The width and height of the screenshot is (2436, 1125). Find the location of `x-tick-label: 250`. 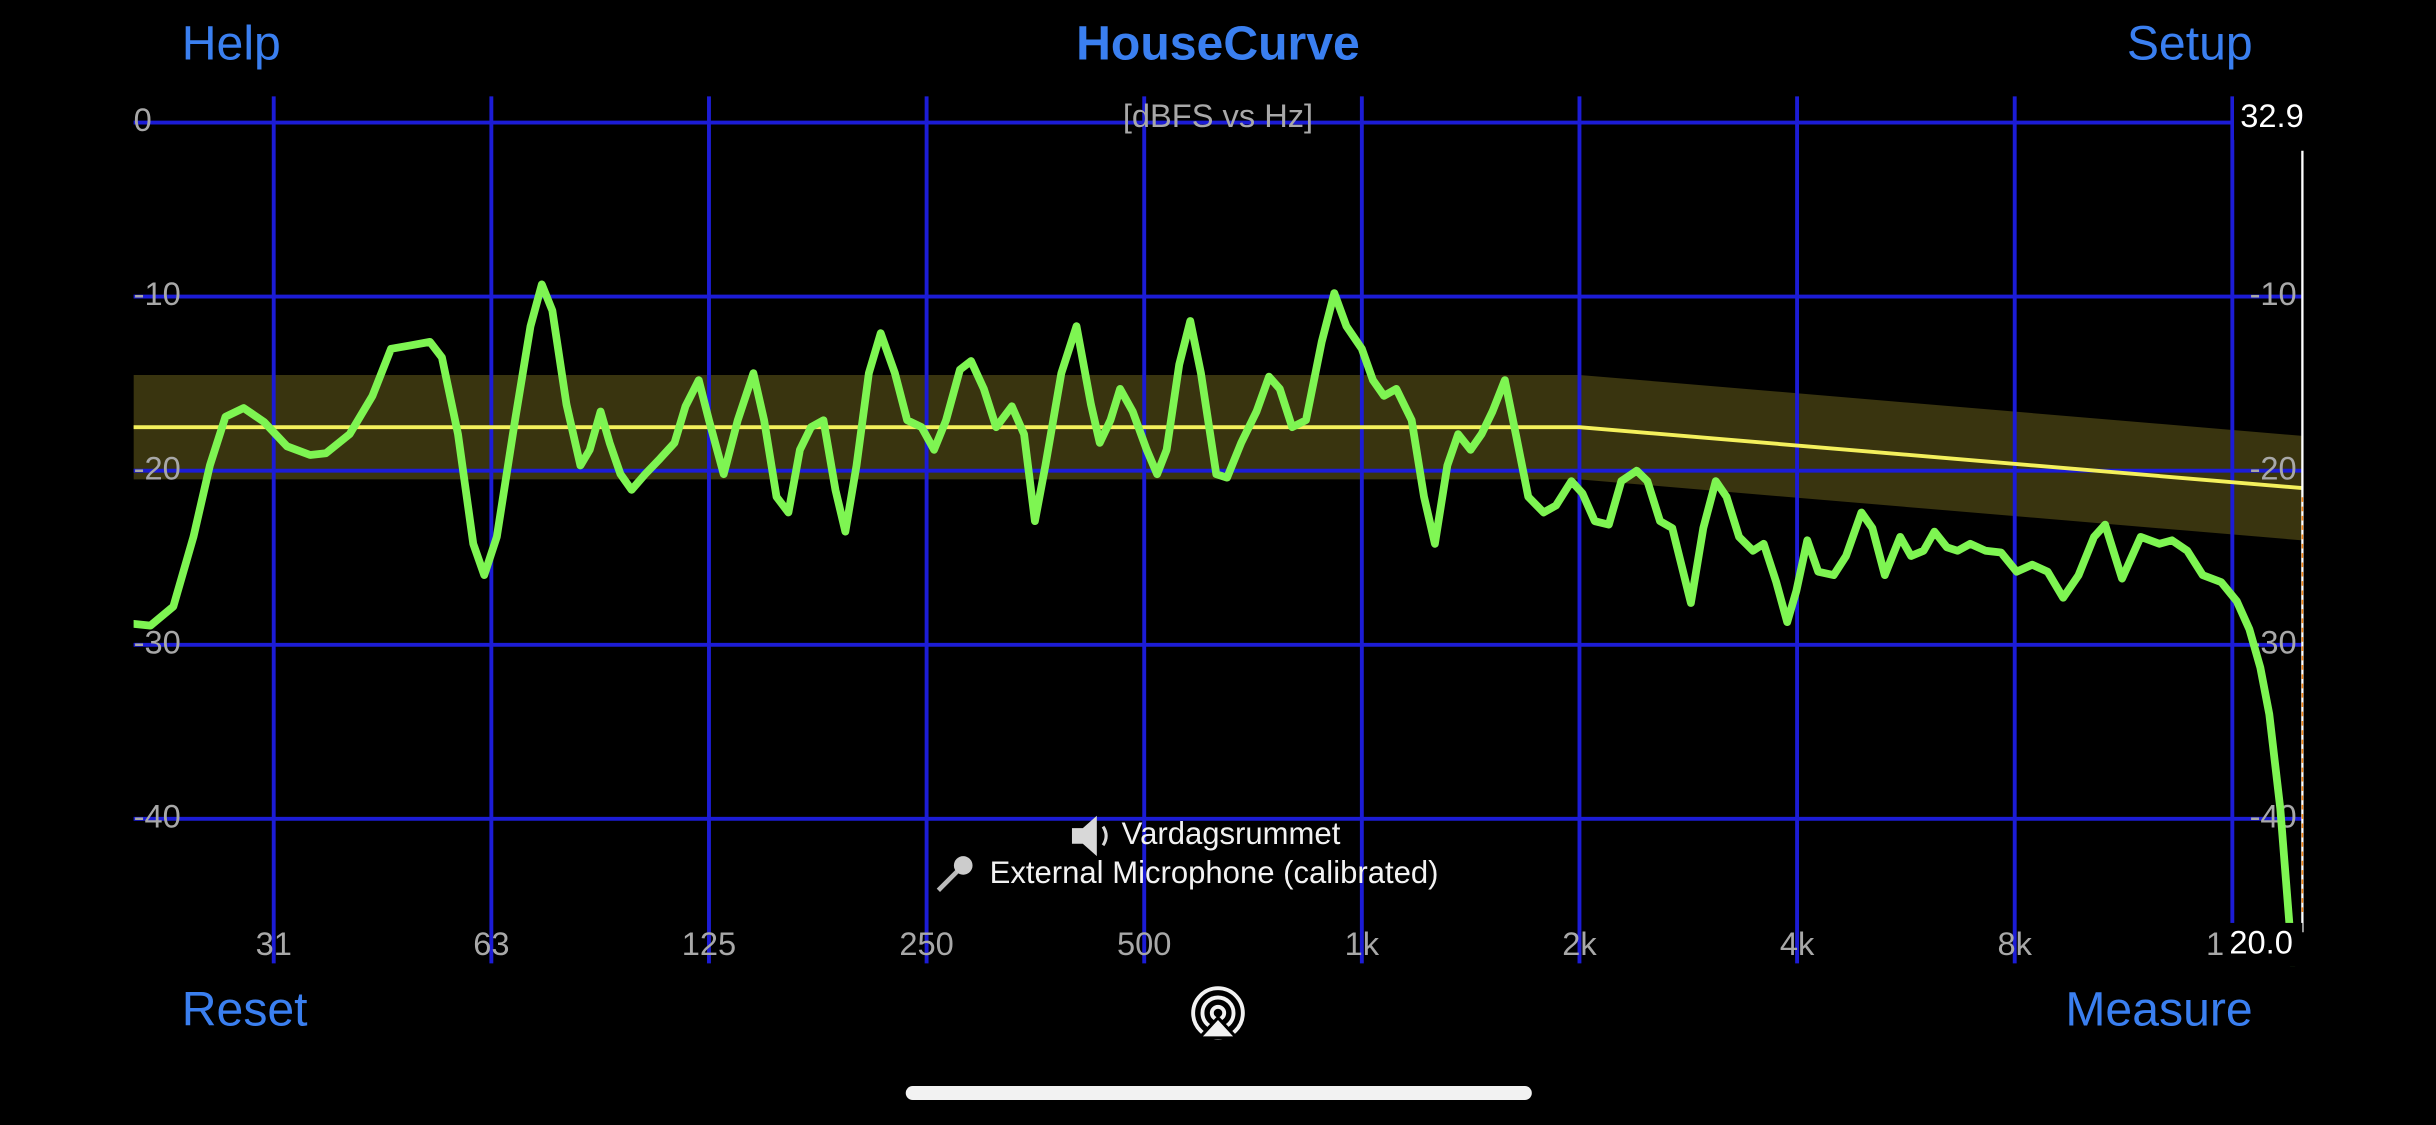

x-tick-label: 250 is located at coordinates (926, 943).